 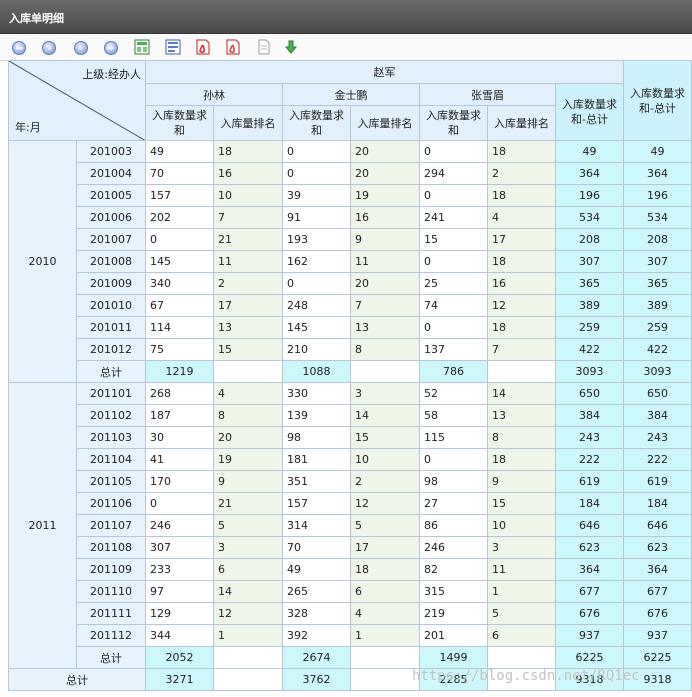 I want to click on value-cell: 307, so click(x=657, y=261).